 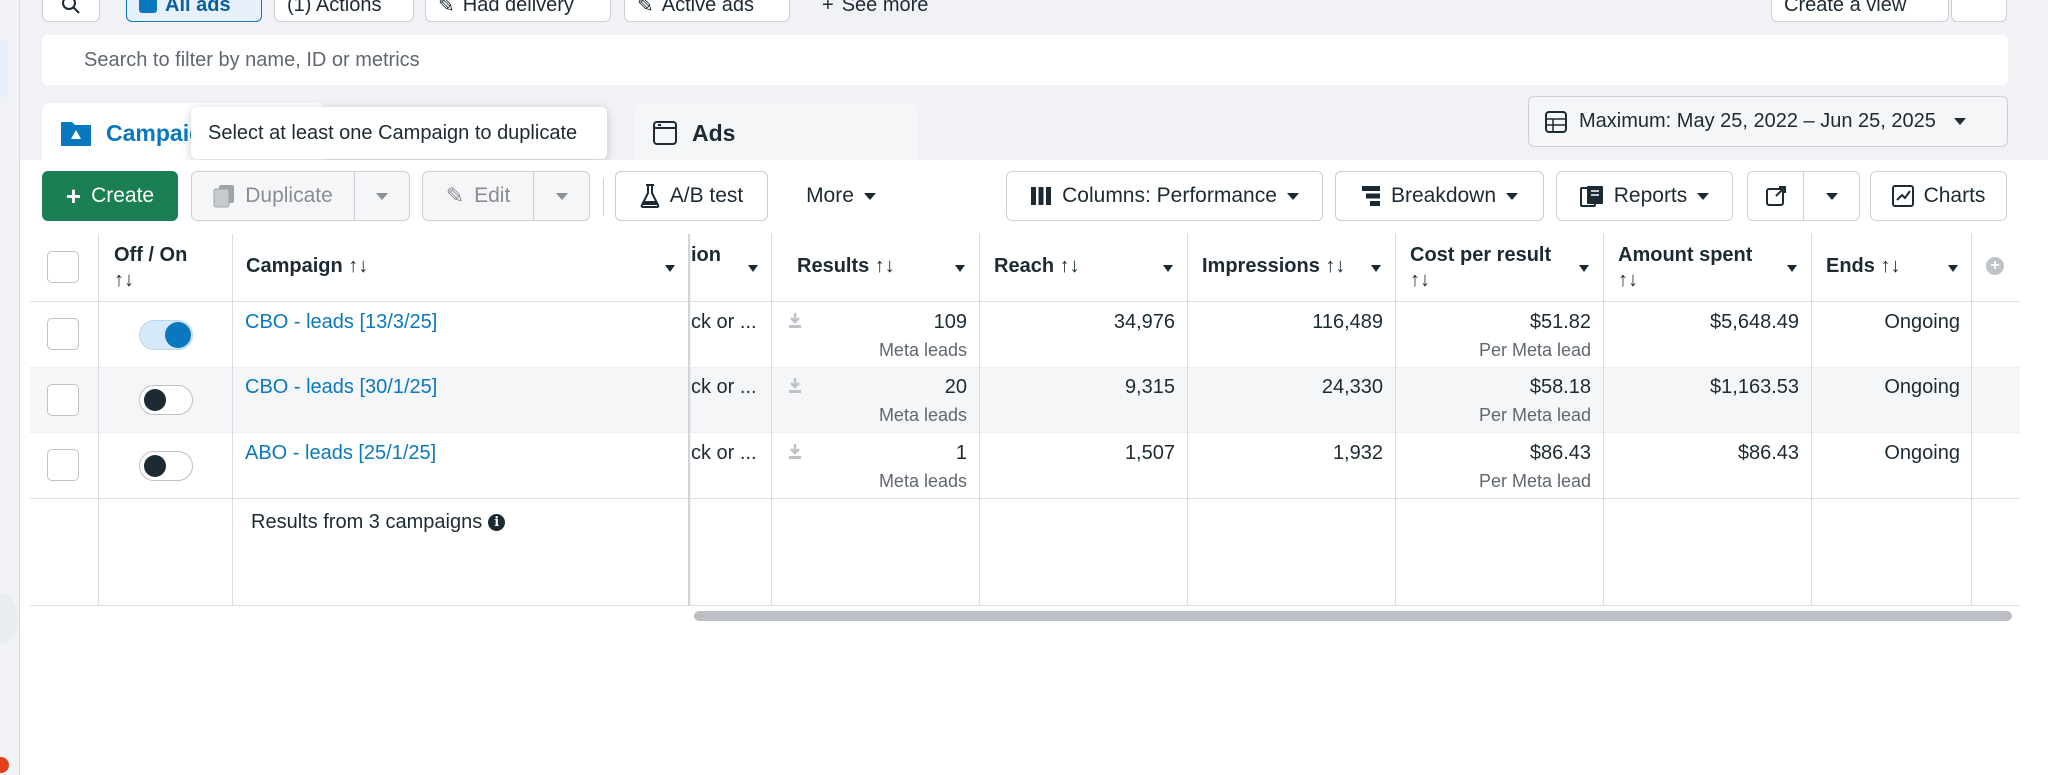 I want to click on toggle-knob, so click(x=155, y=400).